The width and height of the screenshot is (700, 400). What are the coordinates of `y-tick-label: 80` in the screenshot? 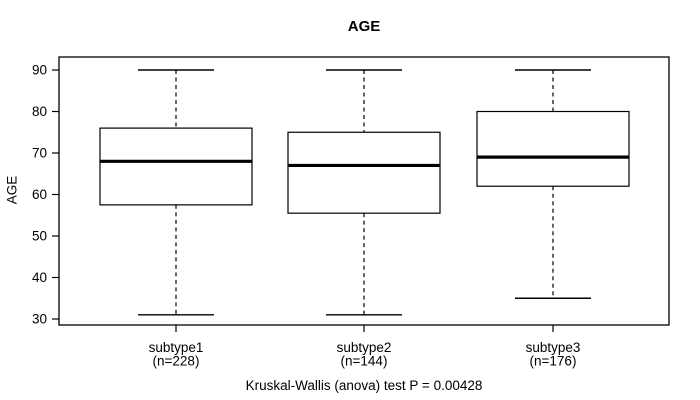 It's located at (39, 111).